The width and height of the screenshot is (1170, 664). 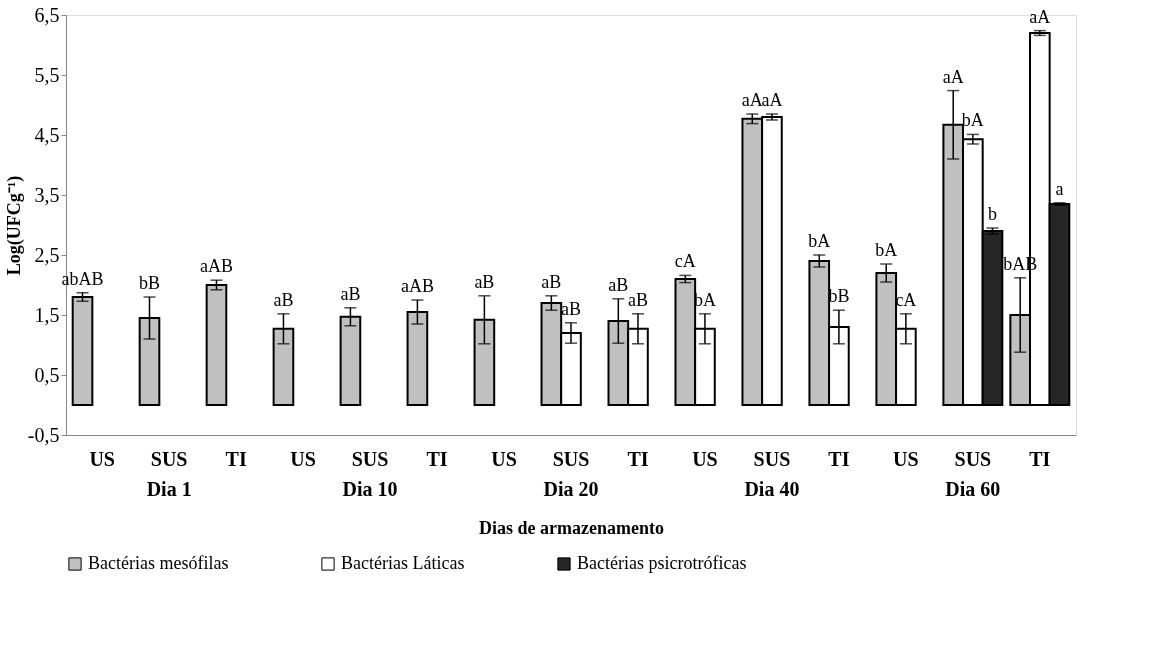 I want to click on y-tick-label: 4,5, so click(x=47, y=134).